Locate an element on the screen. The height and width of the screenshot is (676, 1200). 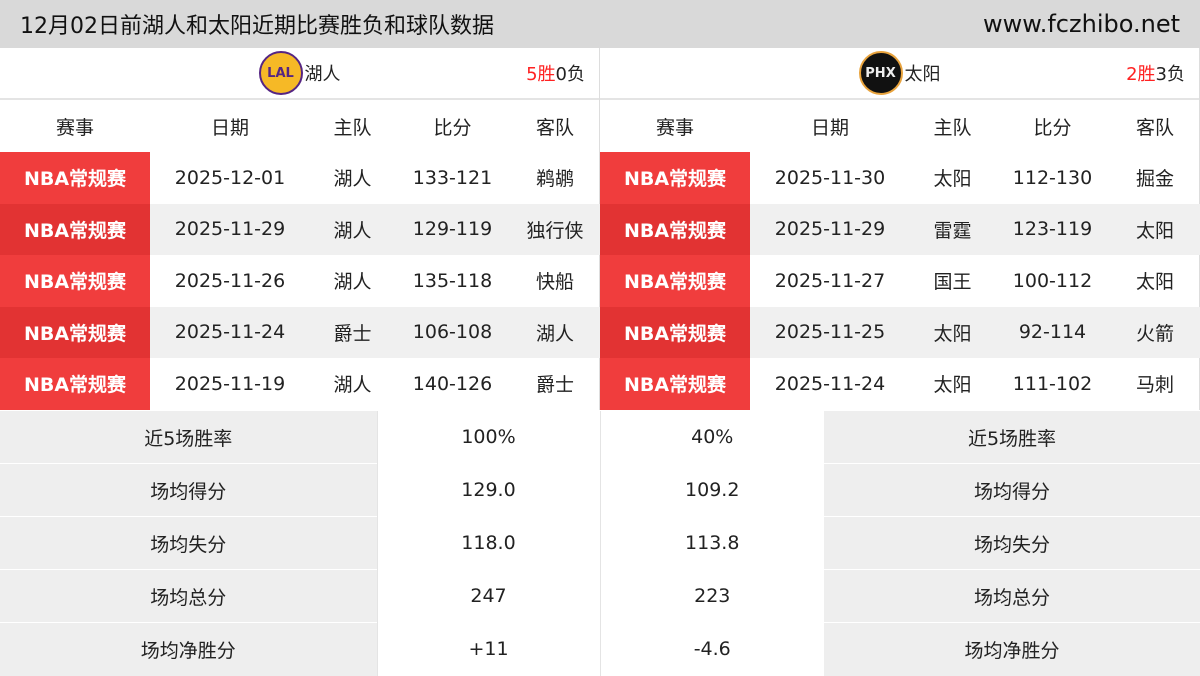
stat-row: 场均净胜分 +11 -4.6 场均净胜分 is located at coordinates (600, 649).